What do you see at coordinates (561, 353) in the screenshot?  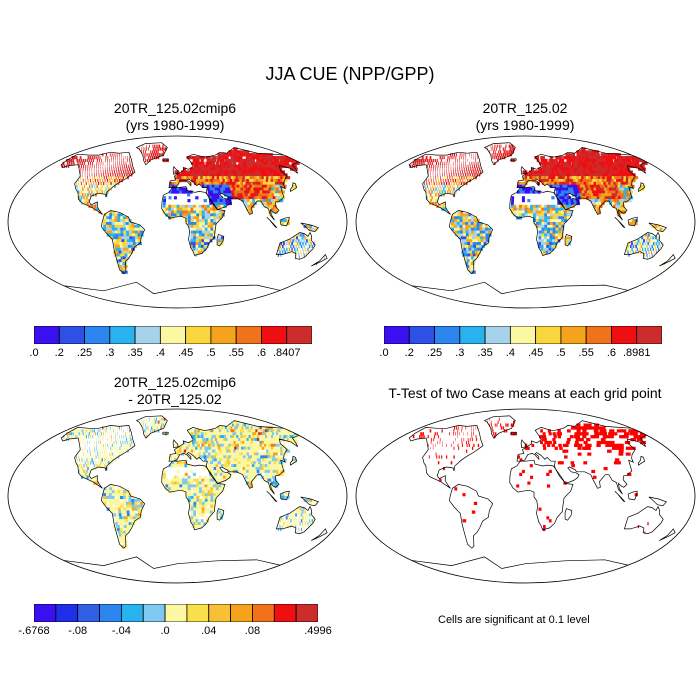 I see `colorbar-b-tick-label: .5` at bounding box center [561, 353].